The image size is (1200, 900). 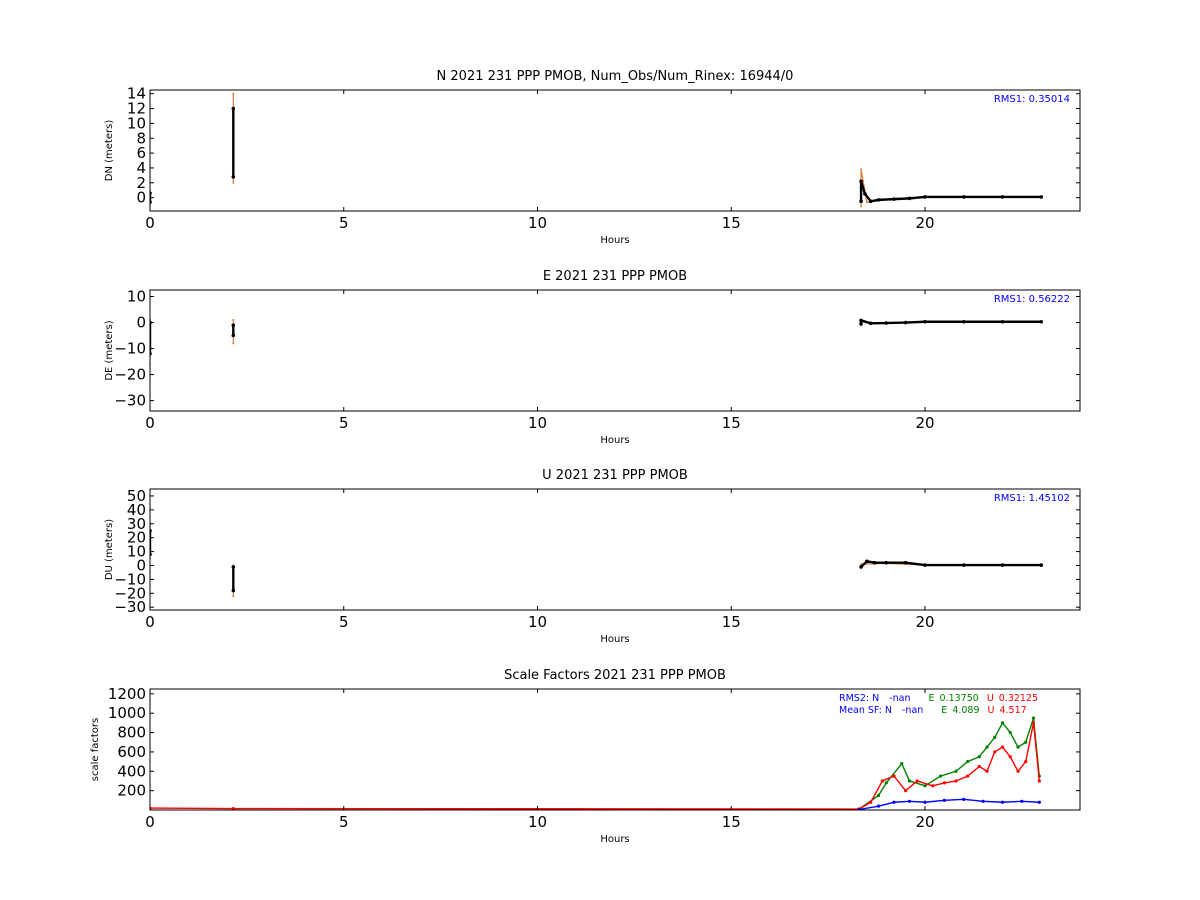 I want to click on y-tick-label: 14, so click(x=136, y=94).